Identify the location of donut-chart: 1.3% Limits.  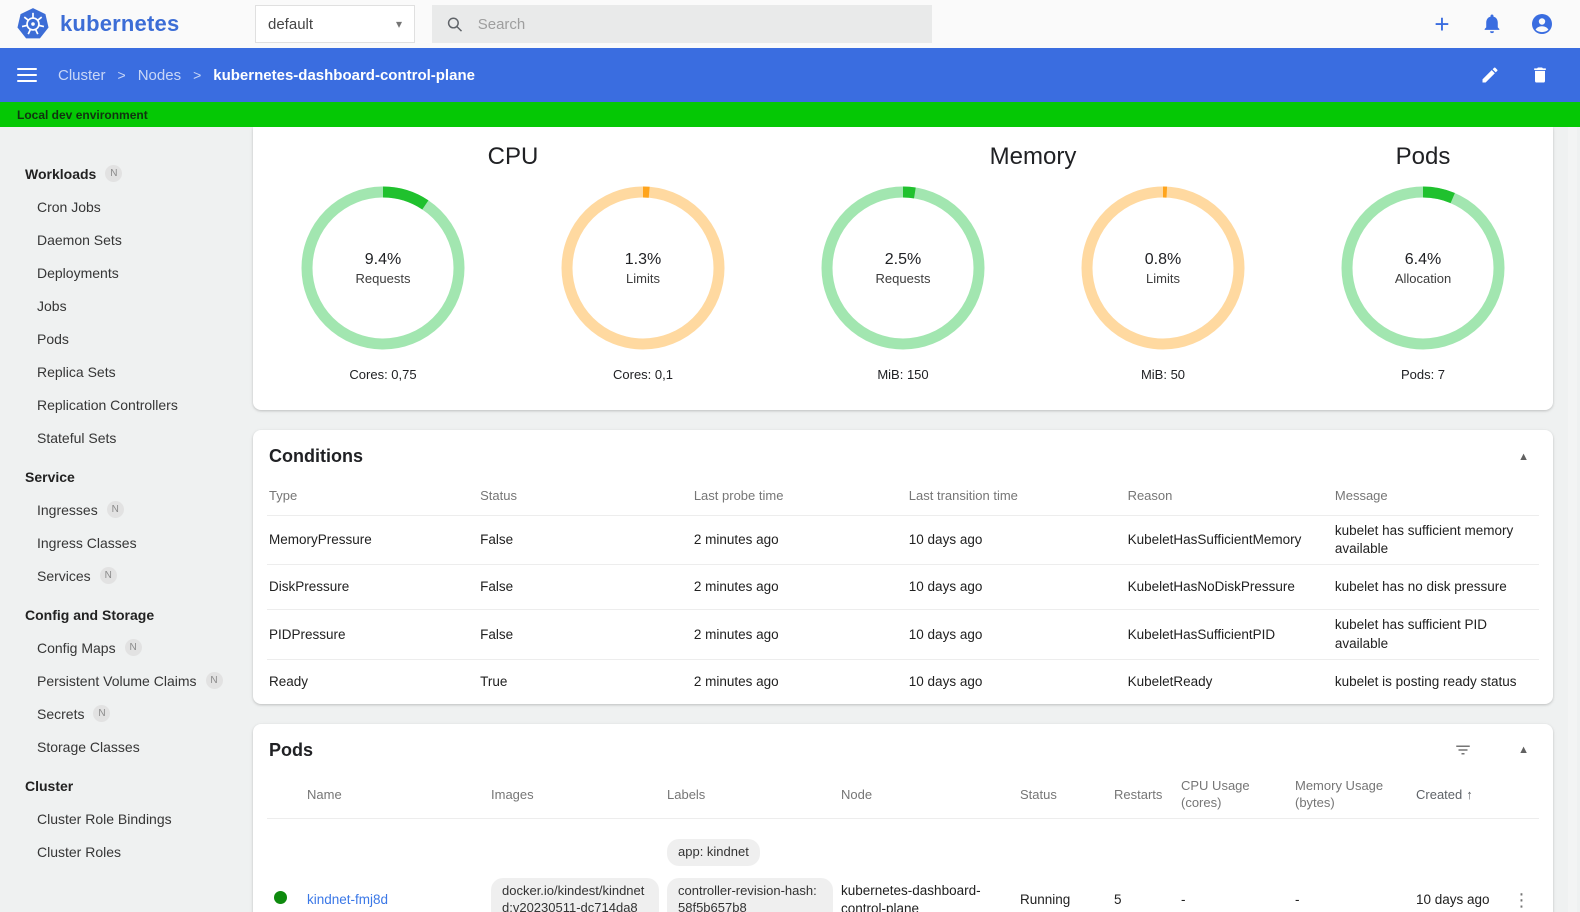
(643, 268).